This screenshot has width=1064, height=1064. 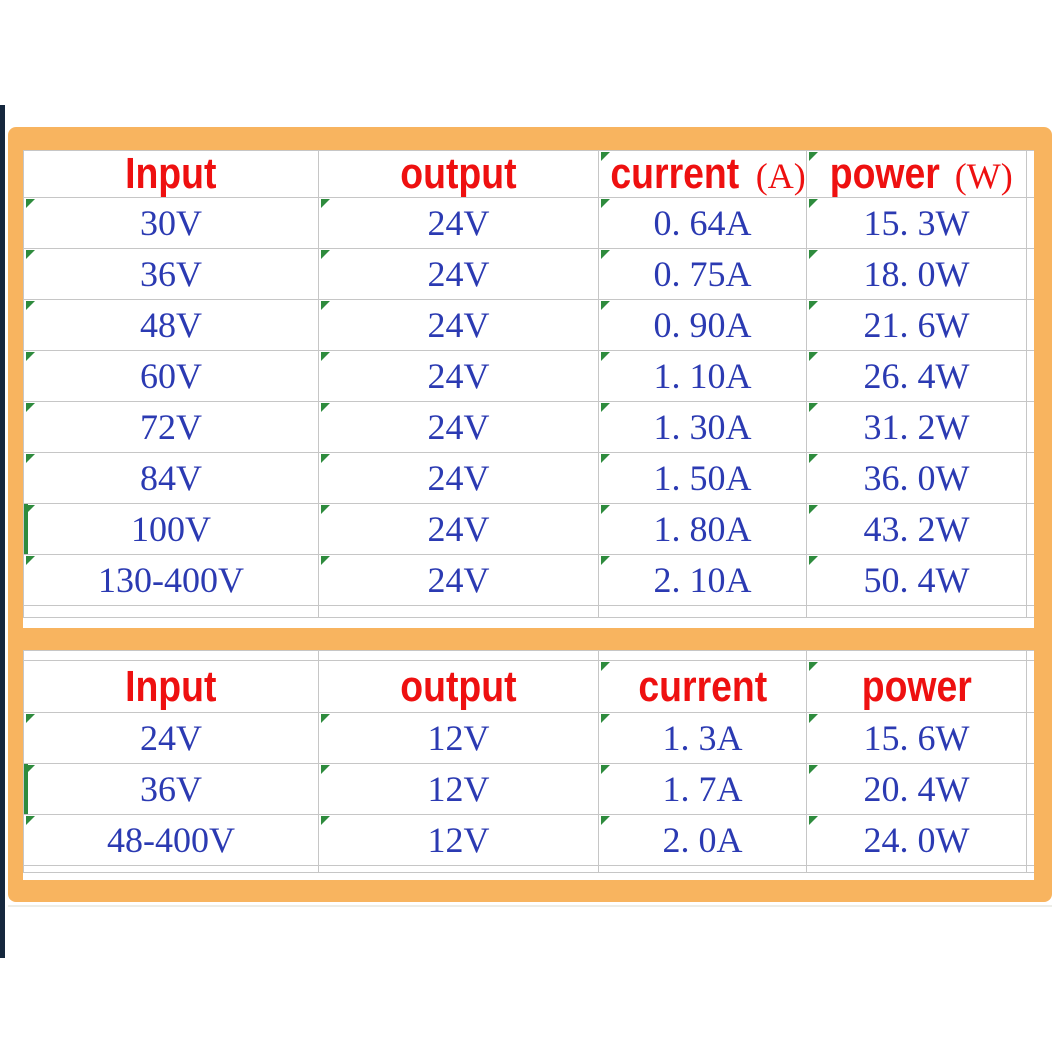 What do you see at coordinates (983, 175) in the screenshot?
I see `header-unit: (W)` at bounding box center [983, 175].